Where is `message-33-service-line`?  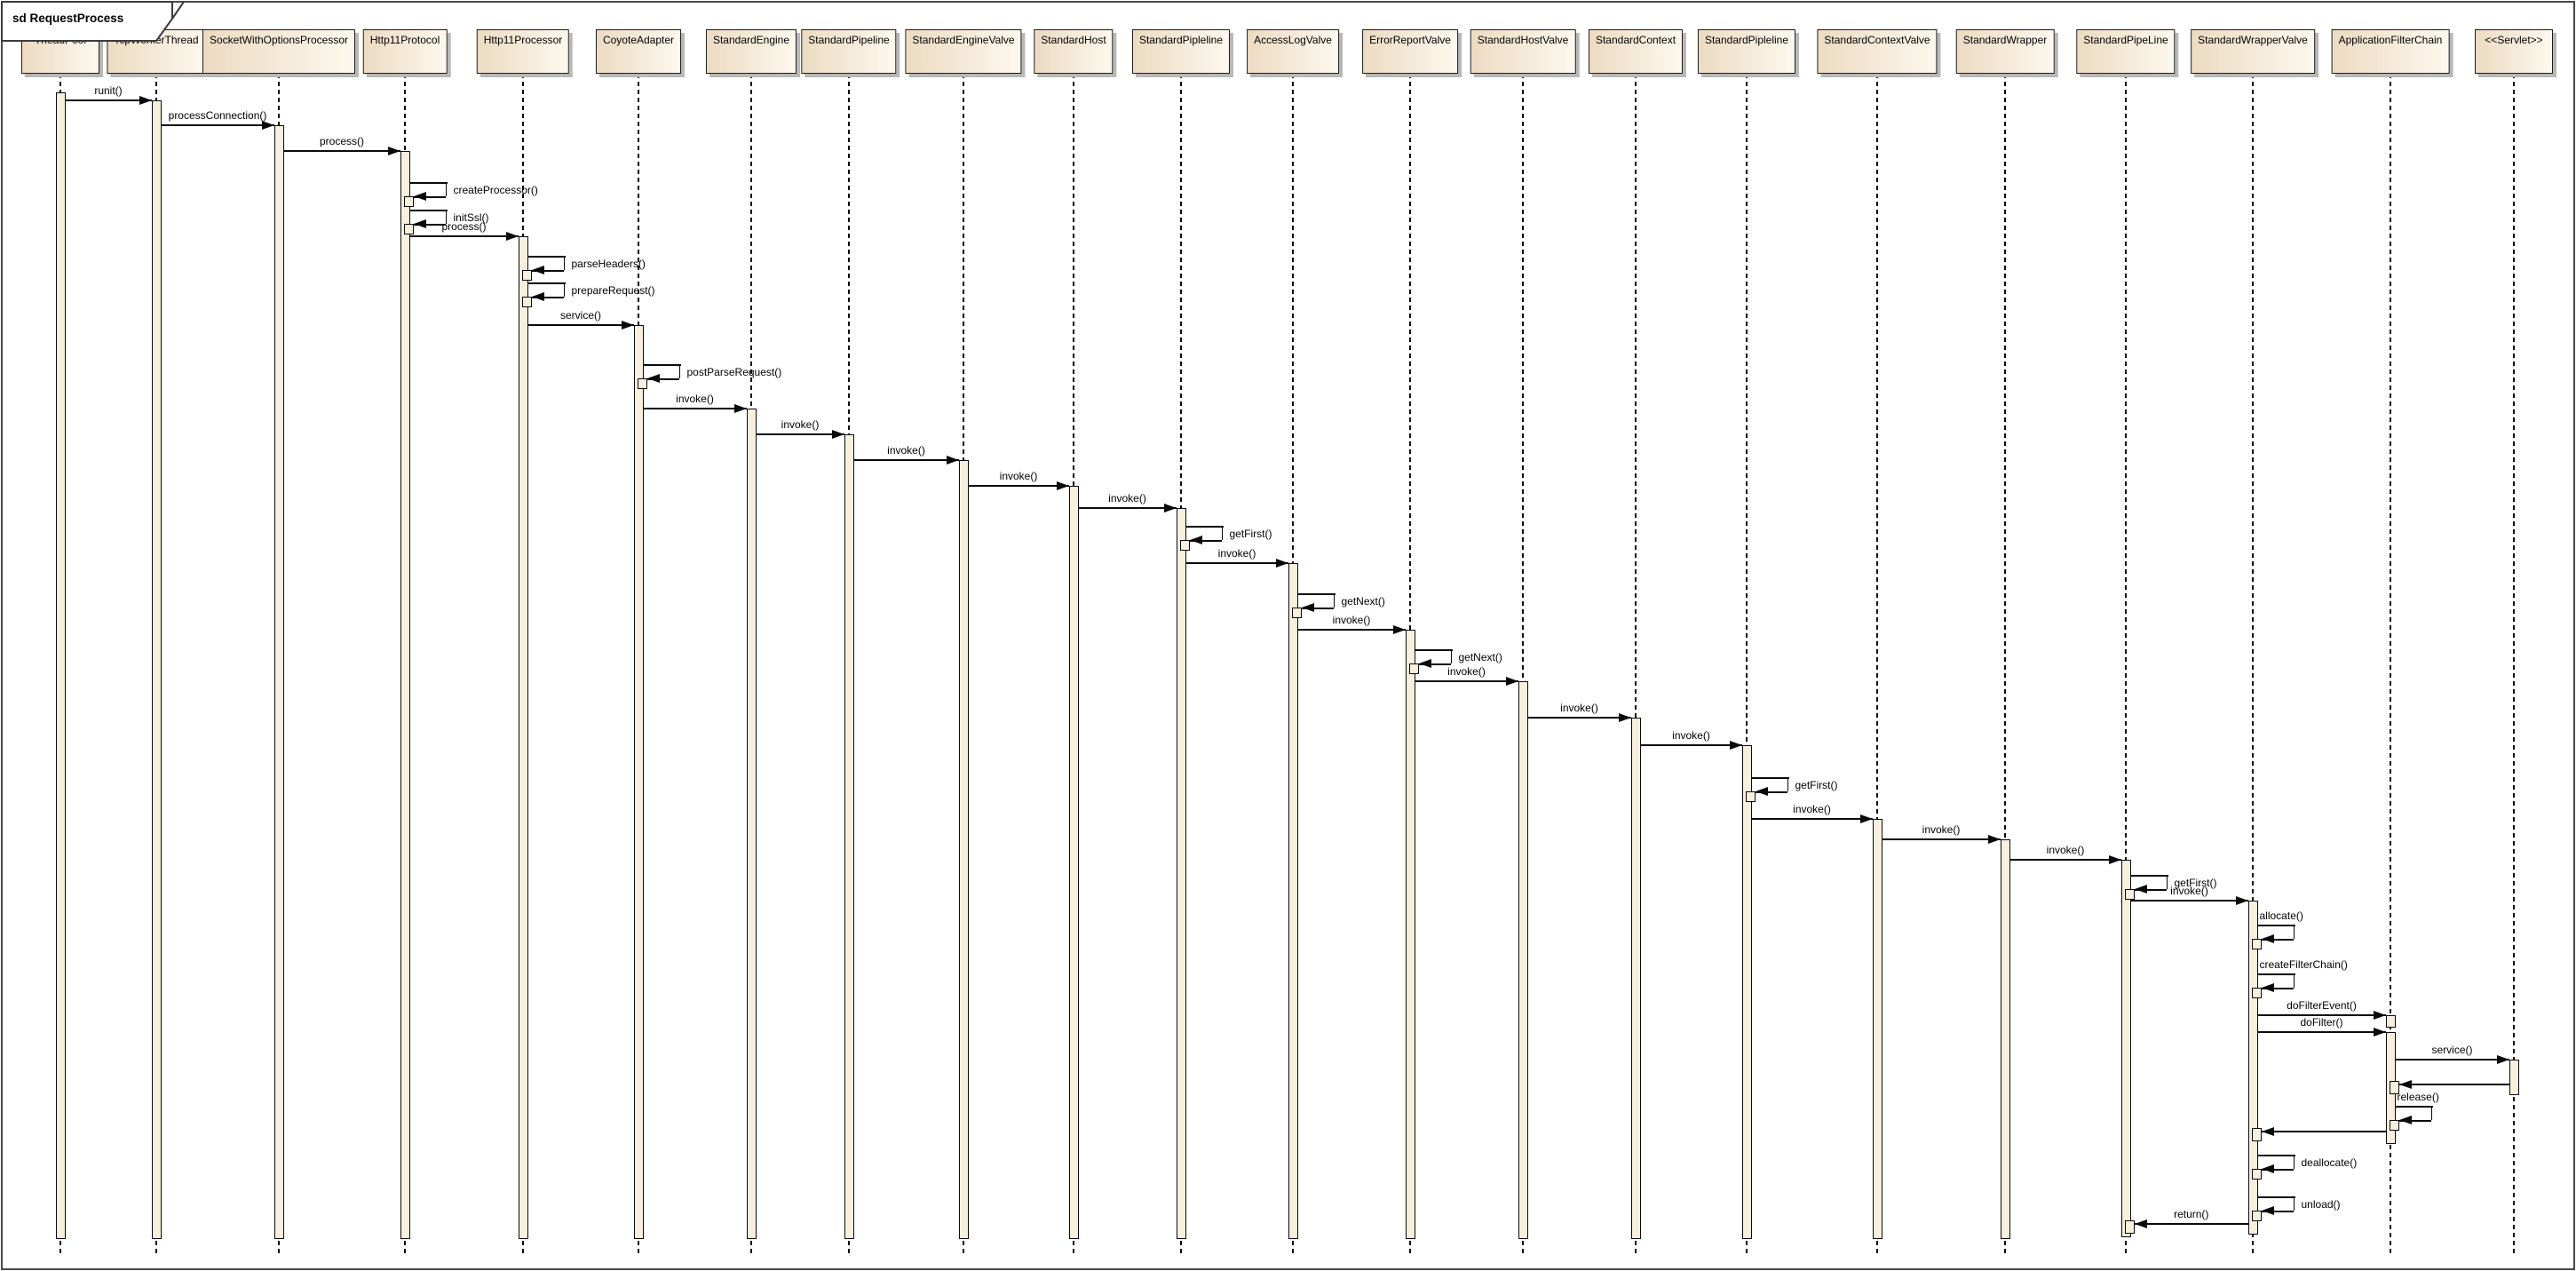
message-33-service-line is located at coordinates (2452, 1060).